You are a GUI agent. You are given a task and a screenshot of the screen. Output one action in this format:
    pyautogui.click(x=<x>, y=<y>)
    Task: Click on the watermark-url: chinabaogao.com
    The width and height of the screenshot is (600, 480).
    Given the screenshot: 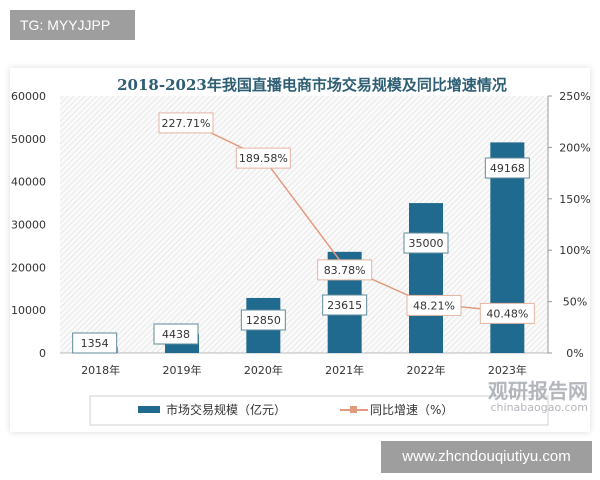 What is the action you would take?
    pyautogui.click(x=539, y=407)
    